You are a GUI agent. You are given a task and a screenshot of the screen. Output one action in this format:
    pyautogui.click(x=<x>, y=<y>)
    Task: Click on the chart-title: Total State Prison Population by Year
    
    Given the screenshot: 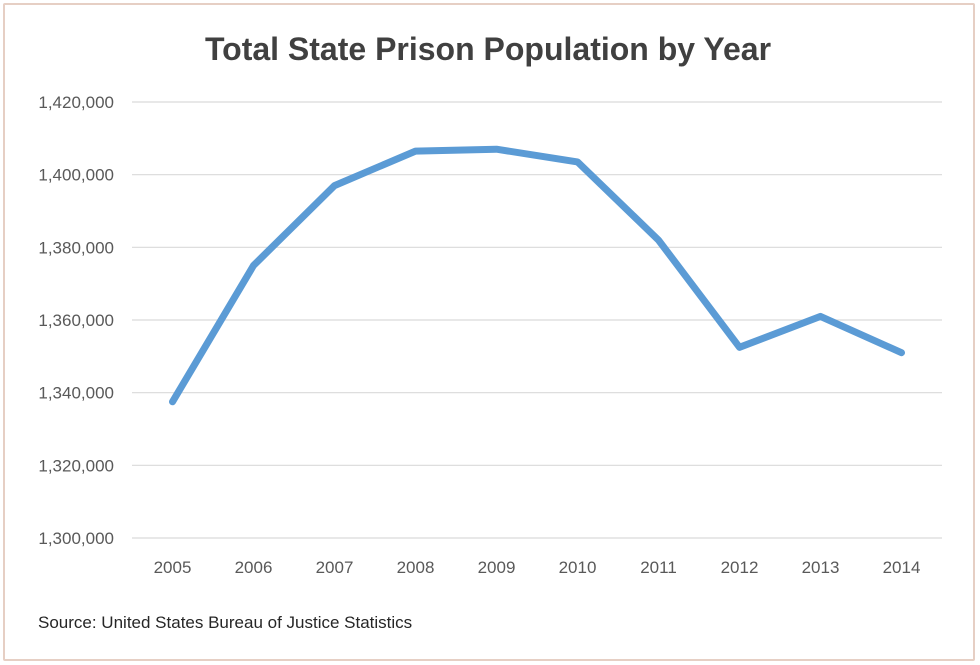 What is the action you would take?
    pyautogui.click(x=488, y=49)
    